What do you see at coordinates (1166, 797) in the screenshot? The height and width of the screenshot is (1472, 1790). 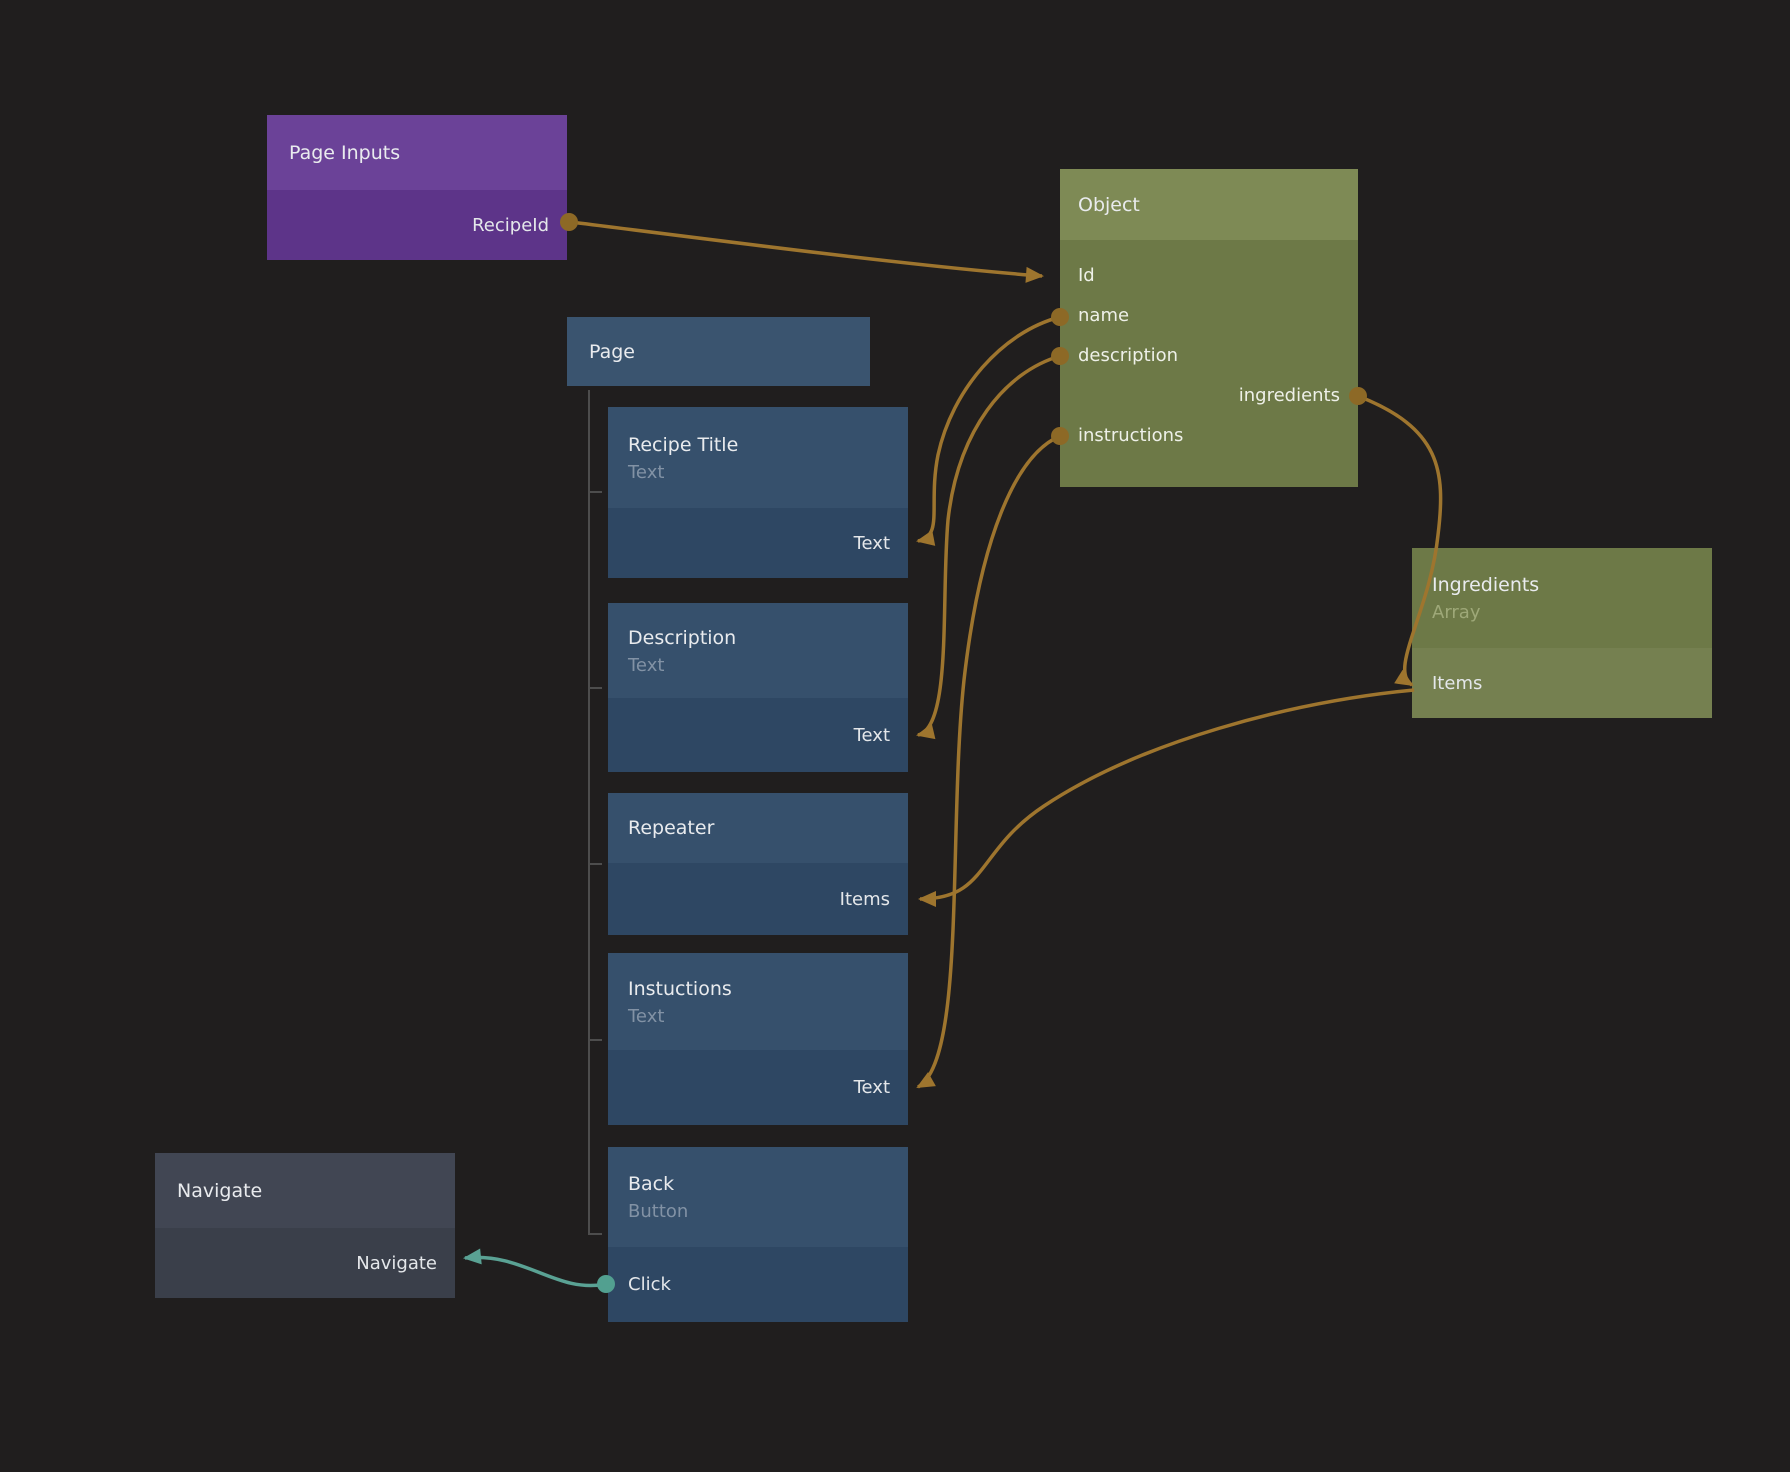 I see `wire-ingredients-items-to-repeater-items` at bounding box center [1166, 797].